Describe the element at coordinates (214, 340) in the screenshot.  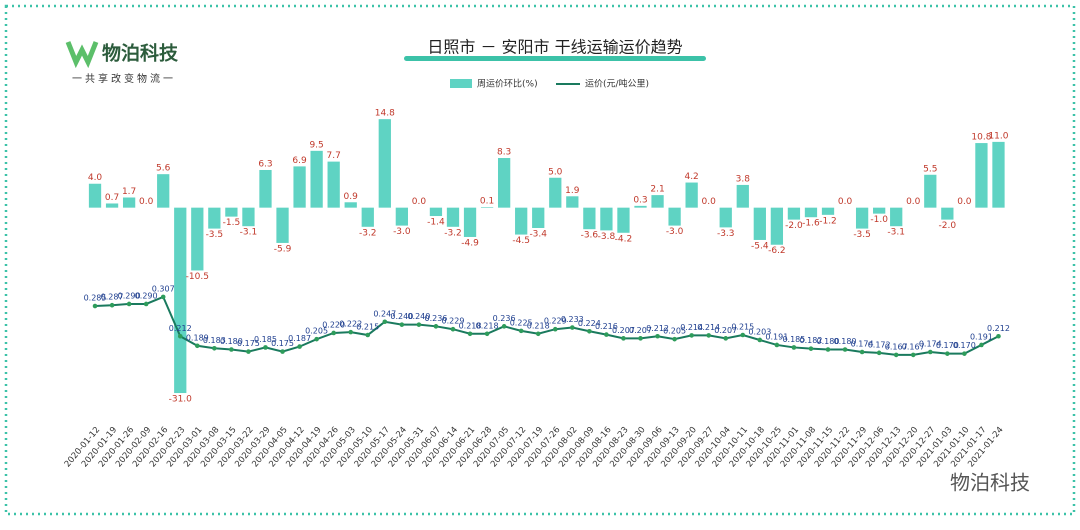
I see `price-label: 0.183` at that location.